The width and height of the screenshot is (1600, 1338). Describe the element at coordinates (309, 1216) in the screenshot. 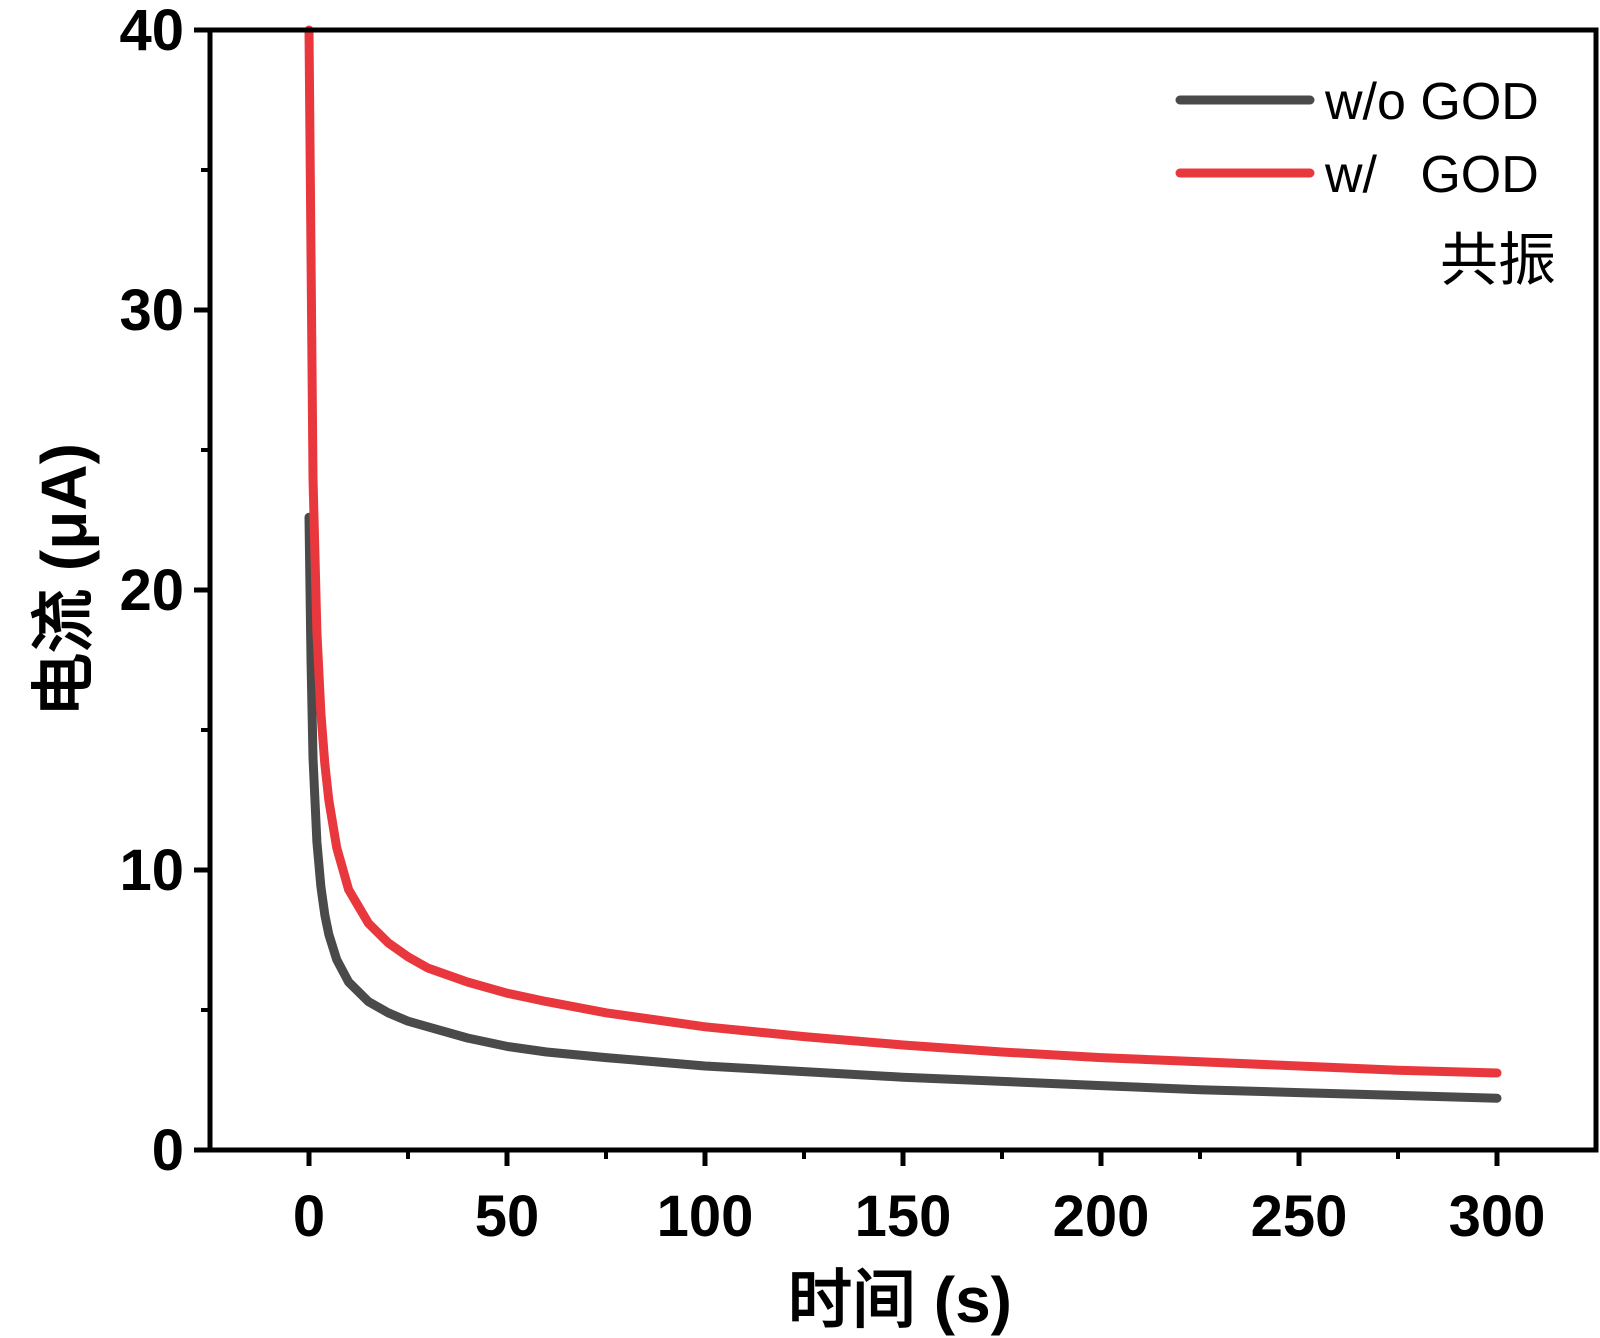

I see `x-tick-label: 0` at that location.